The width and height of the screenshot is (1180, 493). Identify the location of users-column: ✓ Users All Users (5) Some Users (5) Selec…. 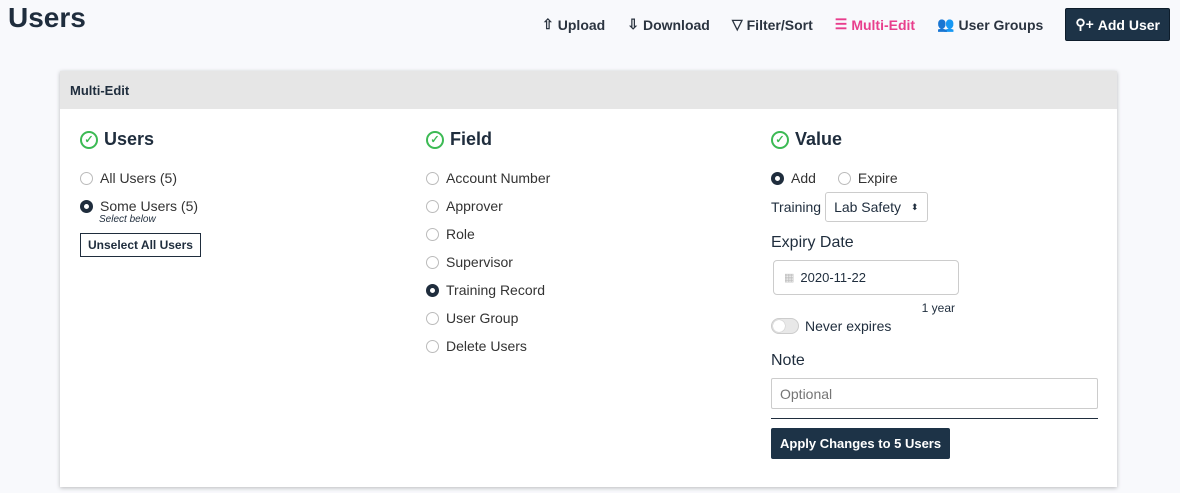
(140, 193).